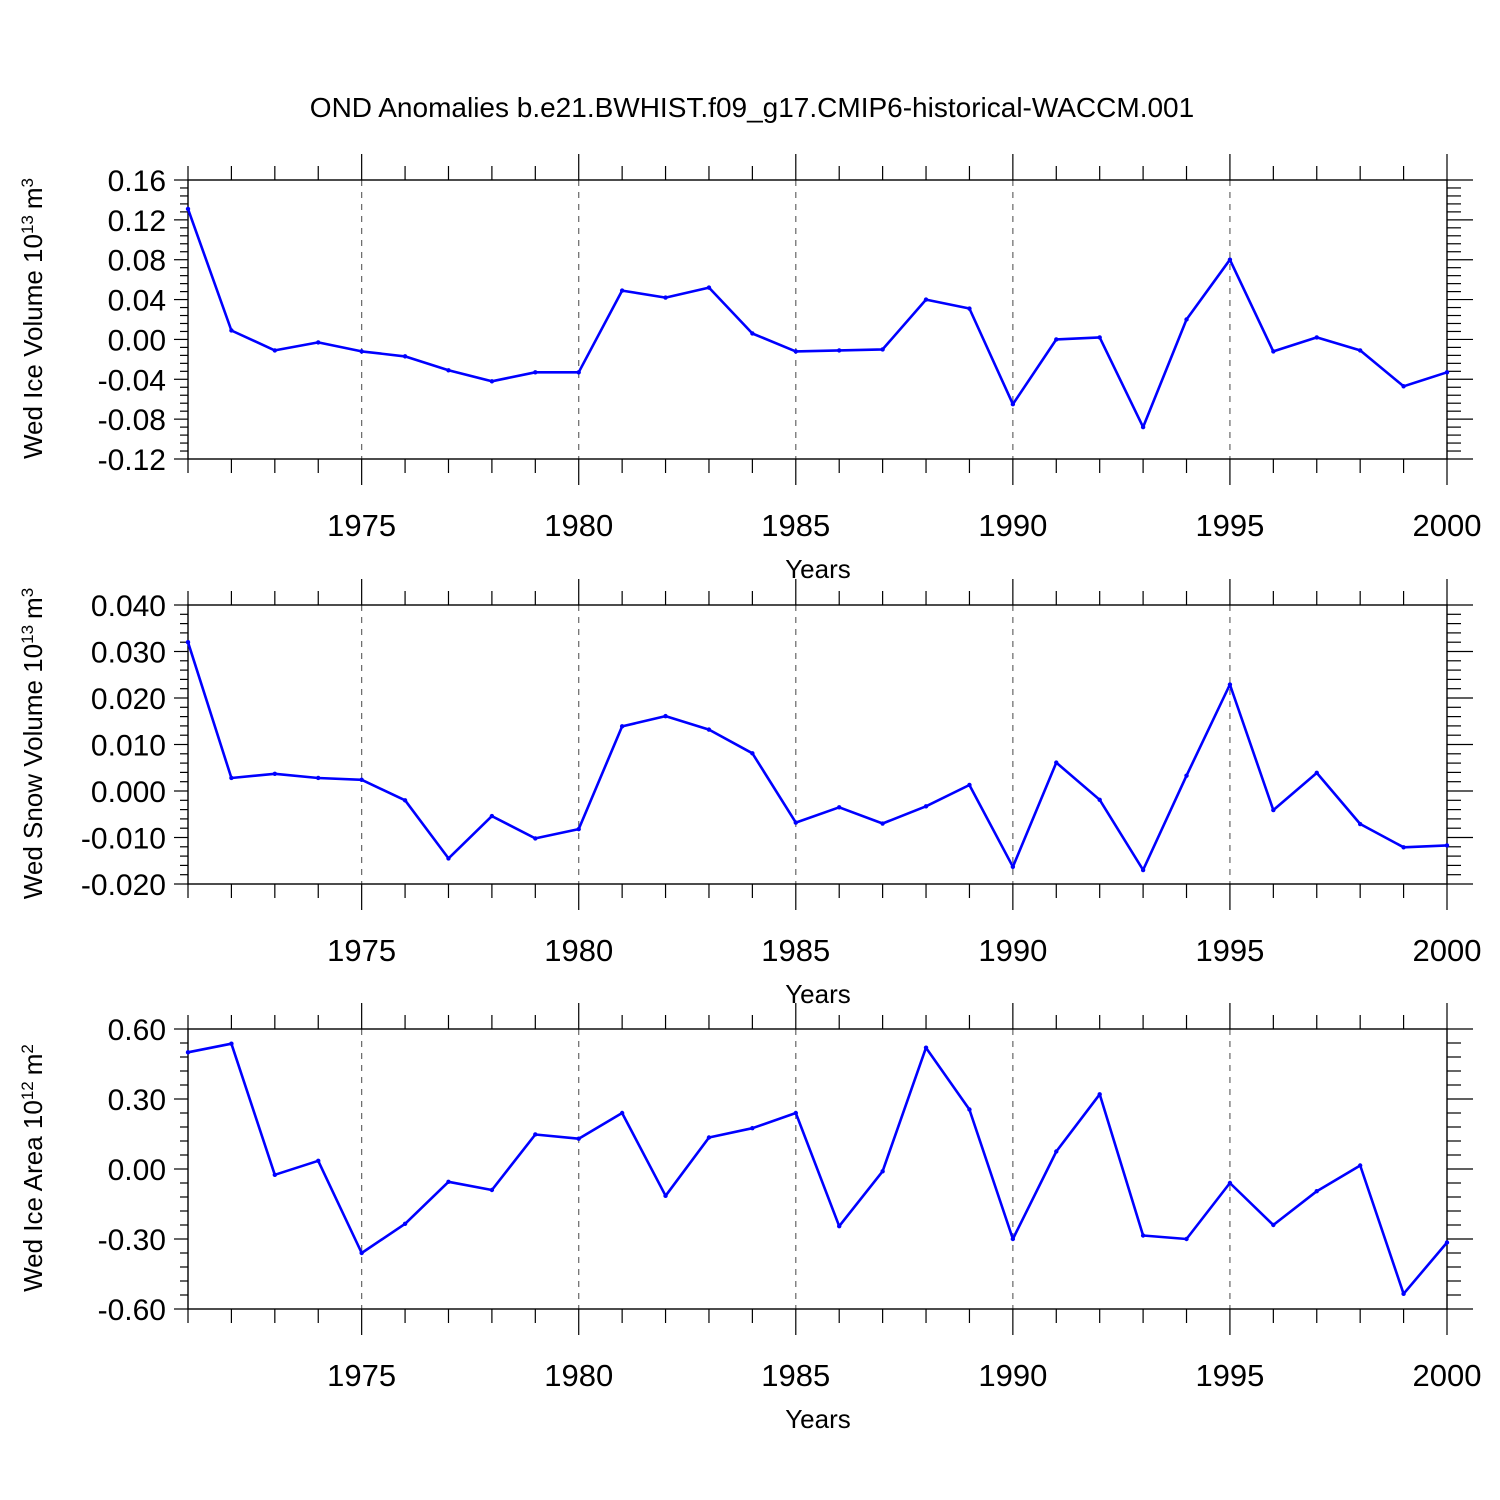  I want to click on data-point-1973, so click(275, 350).